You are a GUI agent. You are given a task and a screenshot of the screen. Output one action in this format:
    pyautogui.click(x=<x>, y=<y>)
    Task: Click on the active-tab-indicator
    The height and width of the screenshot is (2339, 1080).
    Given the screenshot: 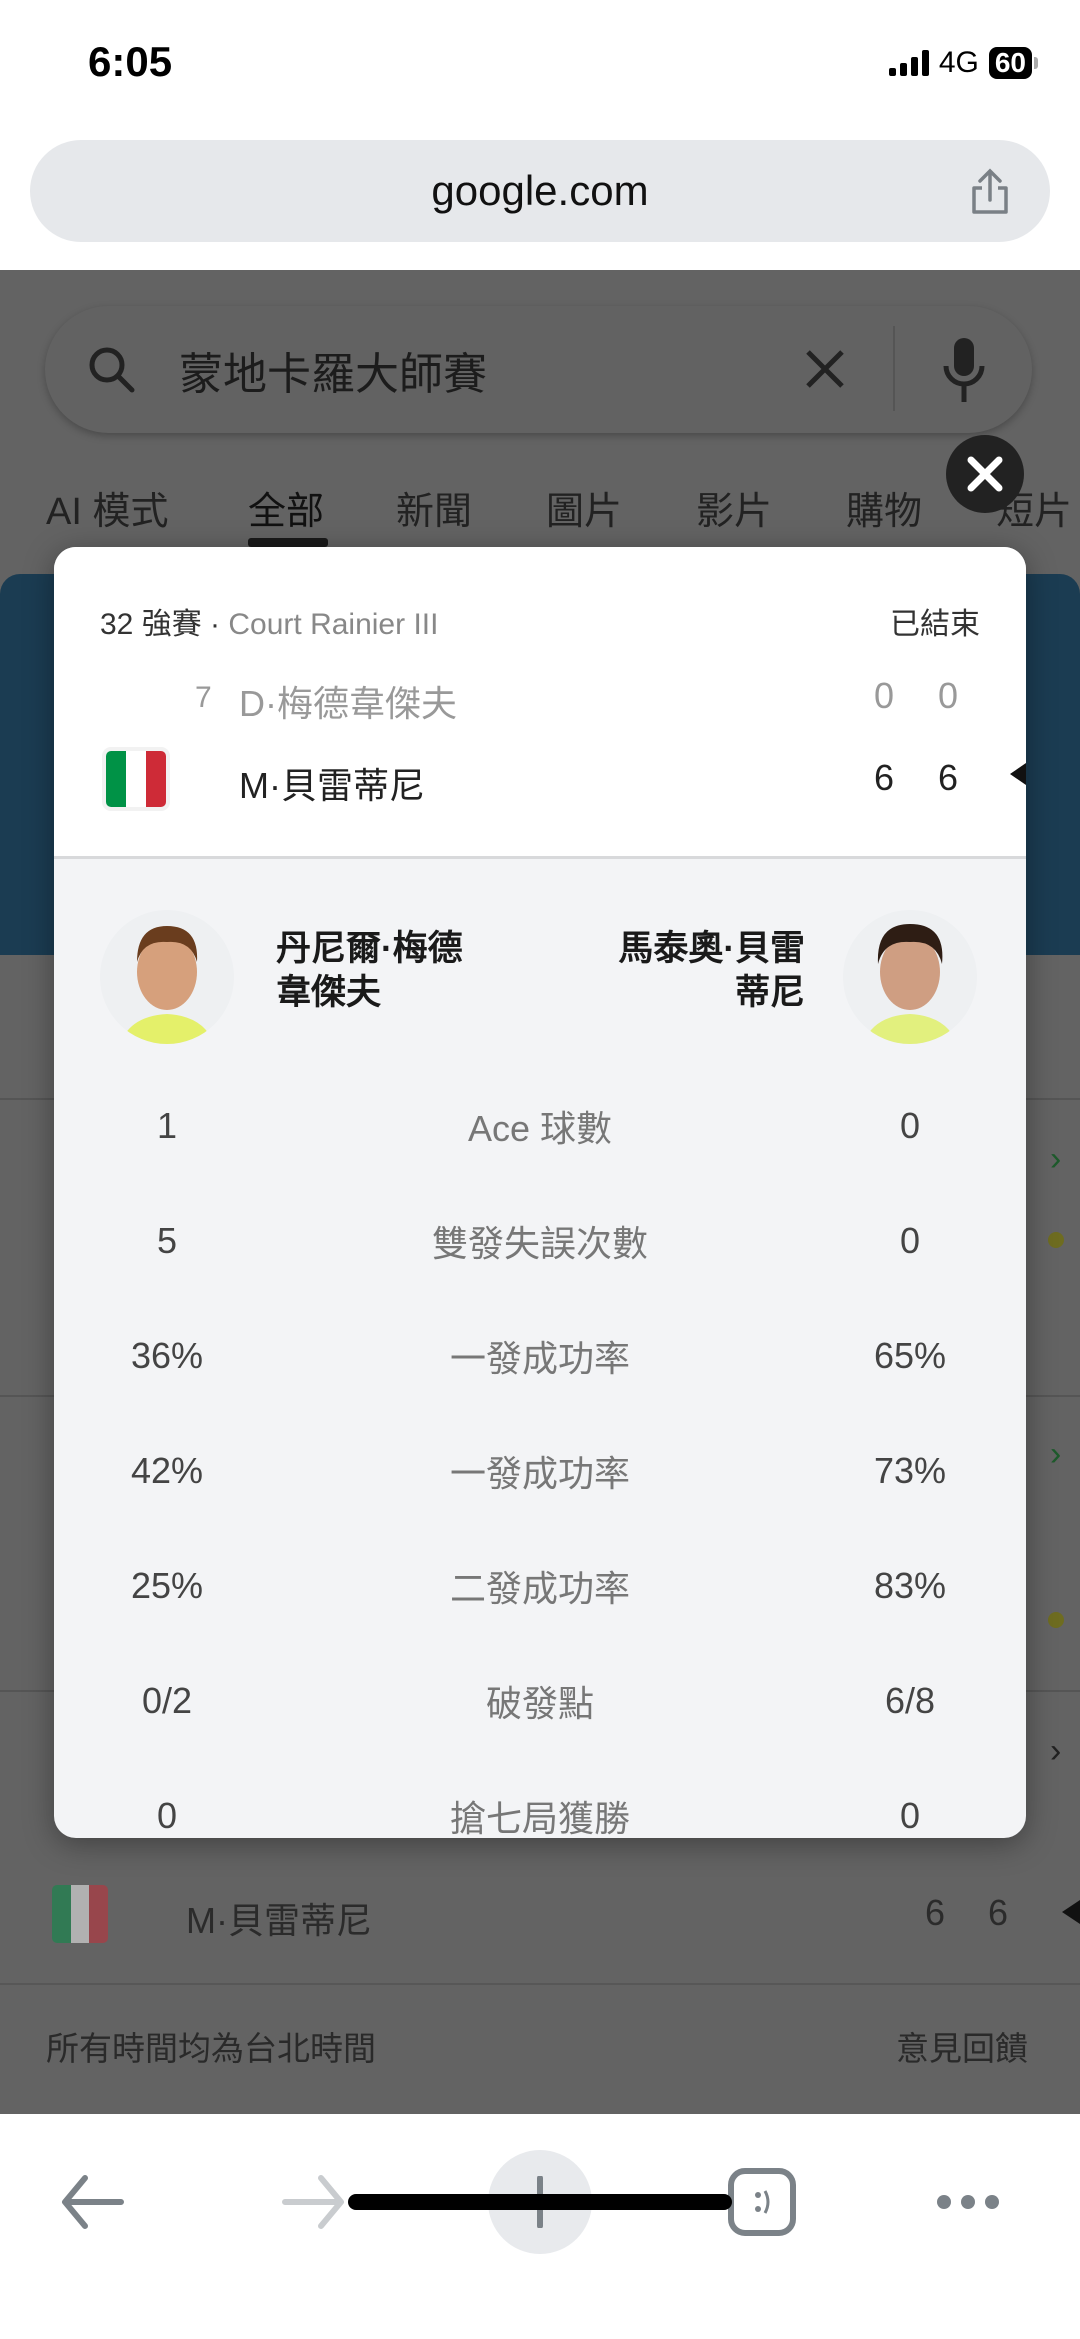 What is the action you would take?
    pyautogui.click(x=288, y=542)
    